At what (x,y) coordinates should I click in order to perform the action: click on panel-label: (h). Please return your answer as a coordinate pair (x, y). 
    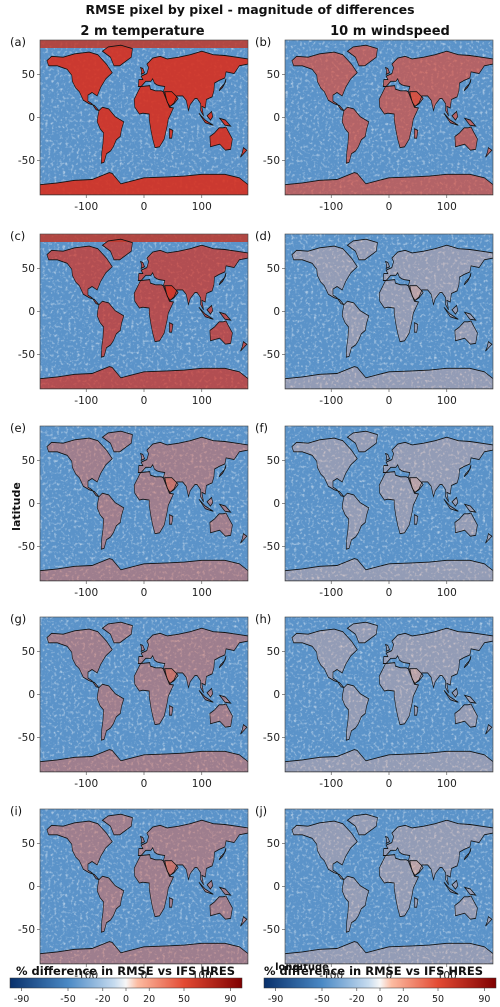
    Looking at the image, I should click on (263, 619).